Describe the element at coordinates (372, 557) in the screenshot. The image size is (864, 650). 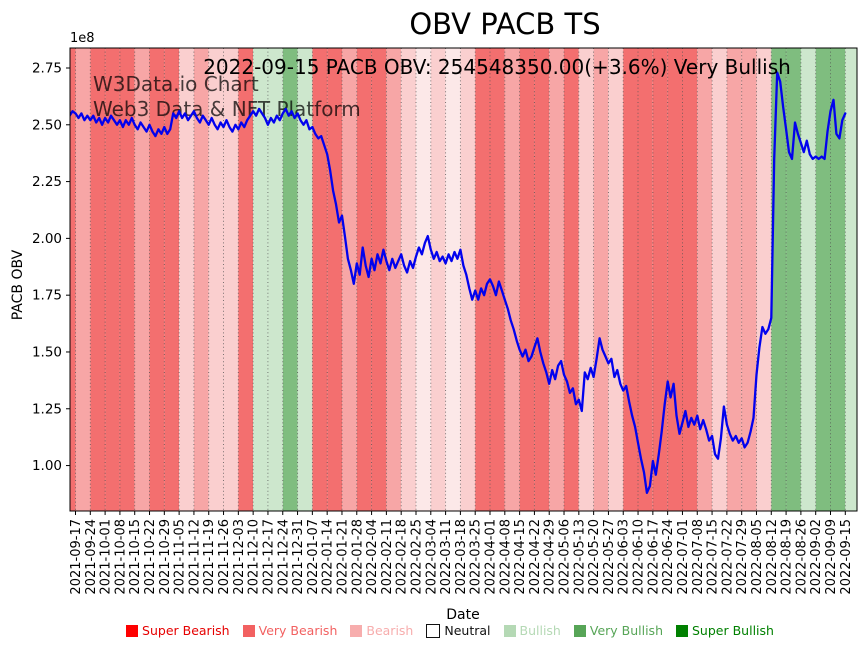
I see `x-tick-label: 2022-02-04` at that location.